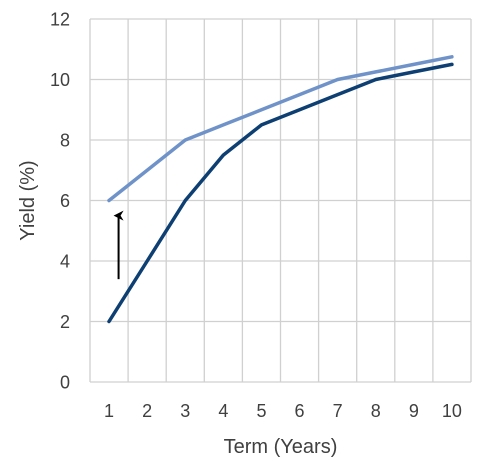  Describe the element at coordinates (65, 141) in the screenshot. I see `y-tick-label: 8` at that location.